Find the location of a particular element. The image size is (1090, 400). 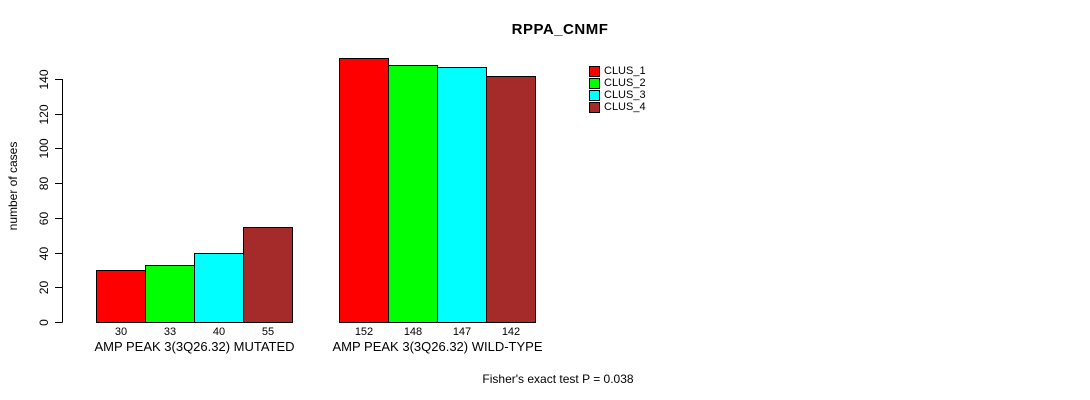

group-label: AMP PEAK 3(3Q26.32) MUTATED is located at coordinates (194, 346).